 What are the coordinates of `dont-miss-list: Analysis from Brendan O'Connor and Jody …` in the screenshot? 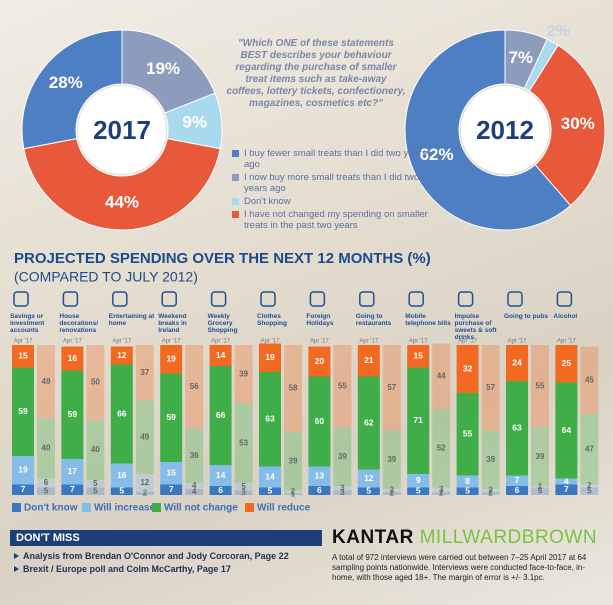 It's located at (164, 563).